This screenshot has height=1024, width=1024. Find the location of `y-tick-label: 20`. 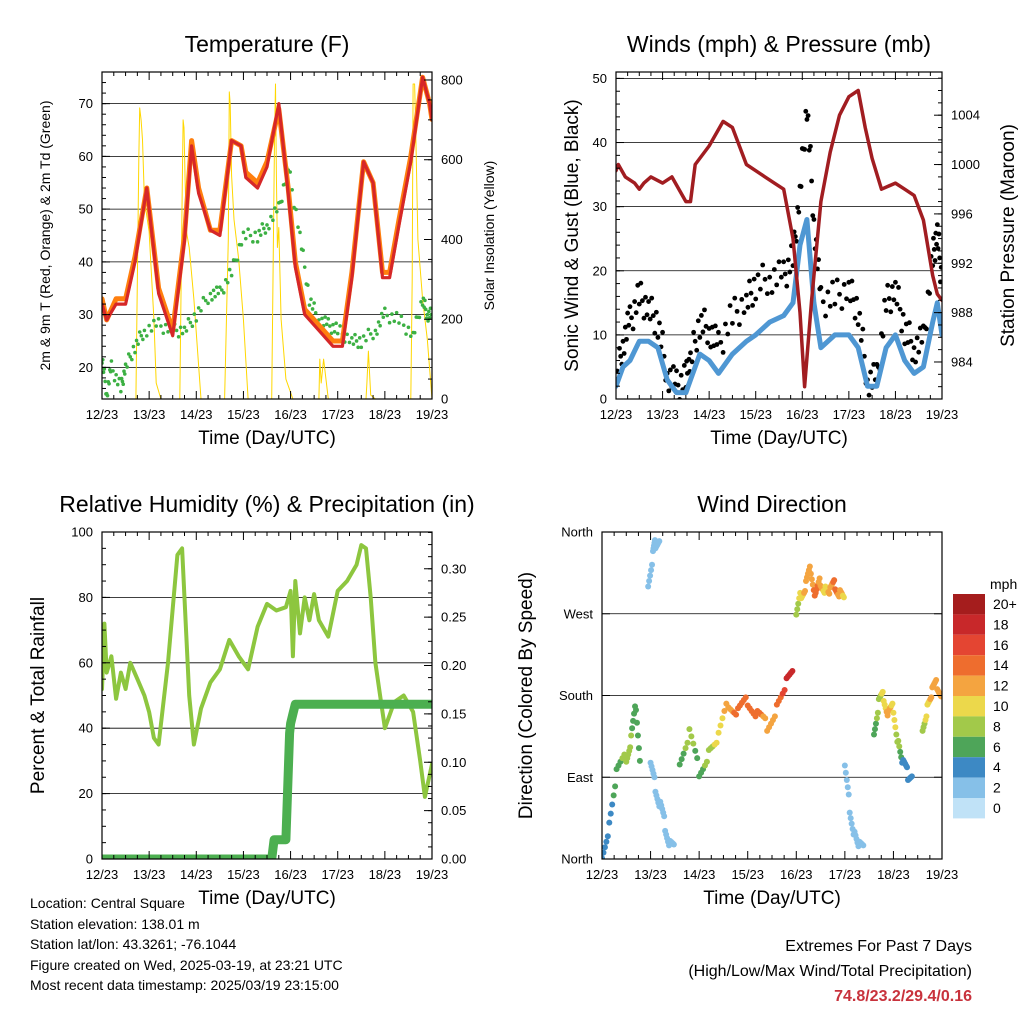

y-tick-label: 20 is located at coordinates (86, 367).